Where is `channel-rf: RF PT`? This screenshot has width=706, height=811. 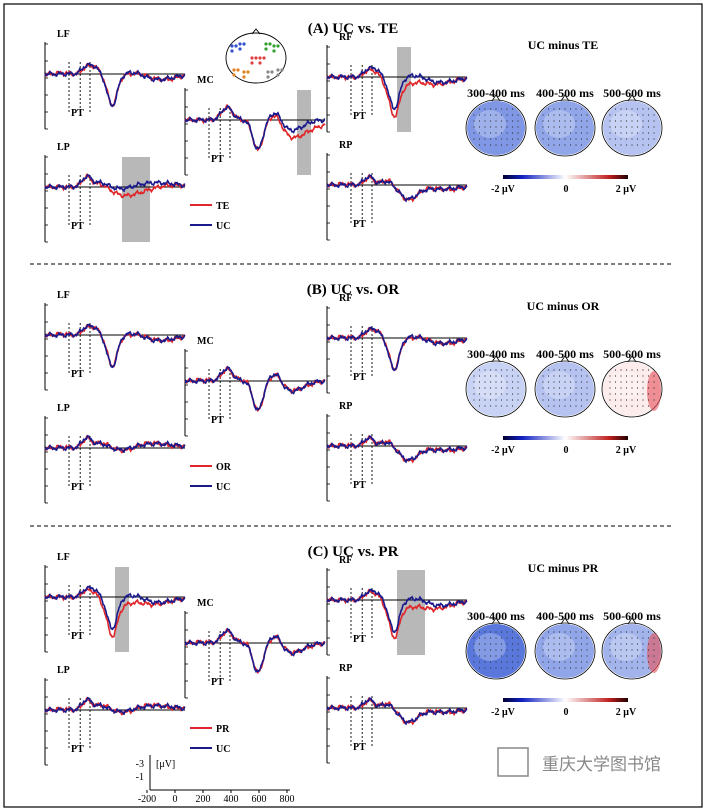 channel-rf: RF PT is located at coordinates (397, 343).